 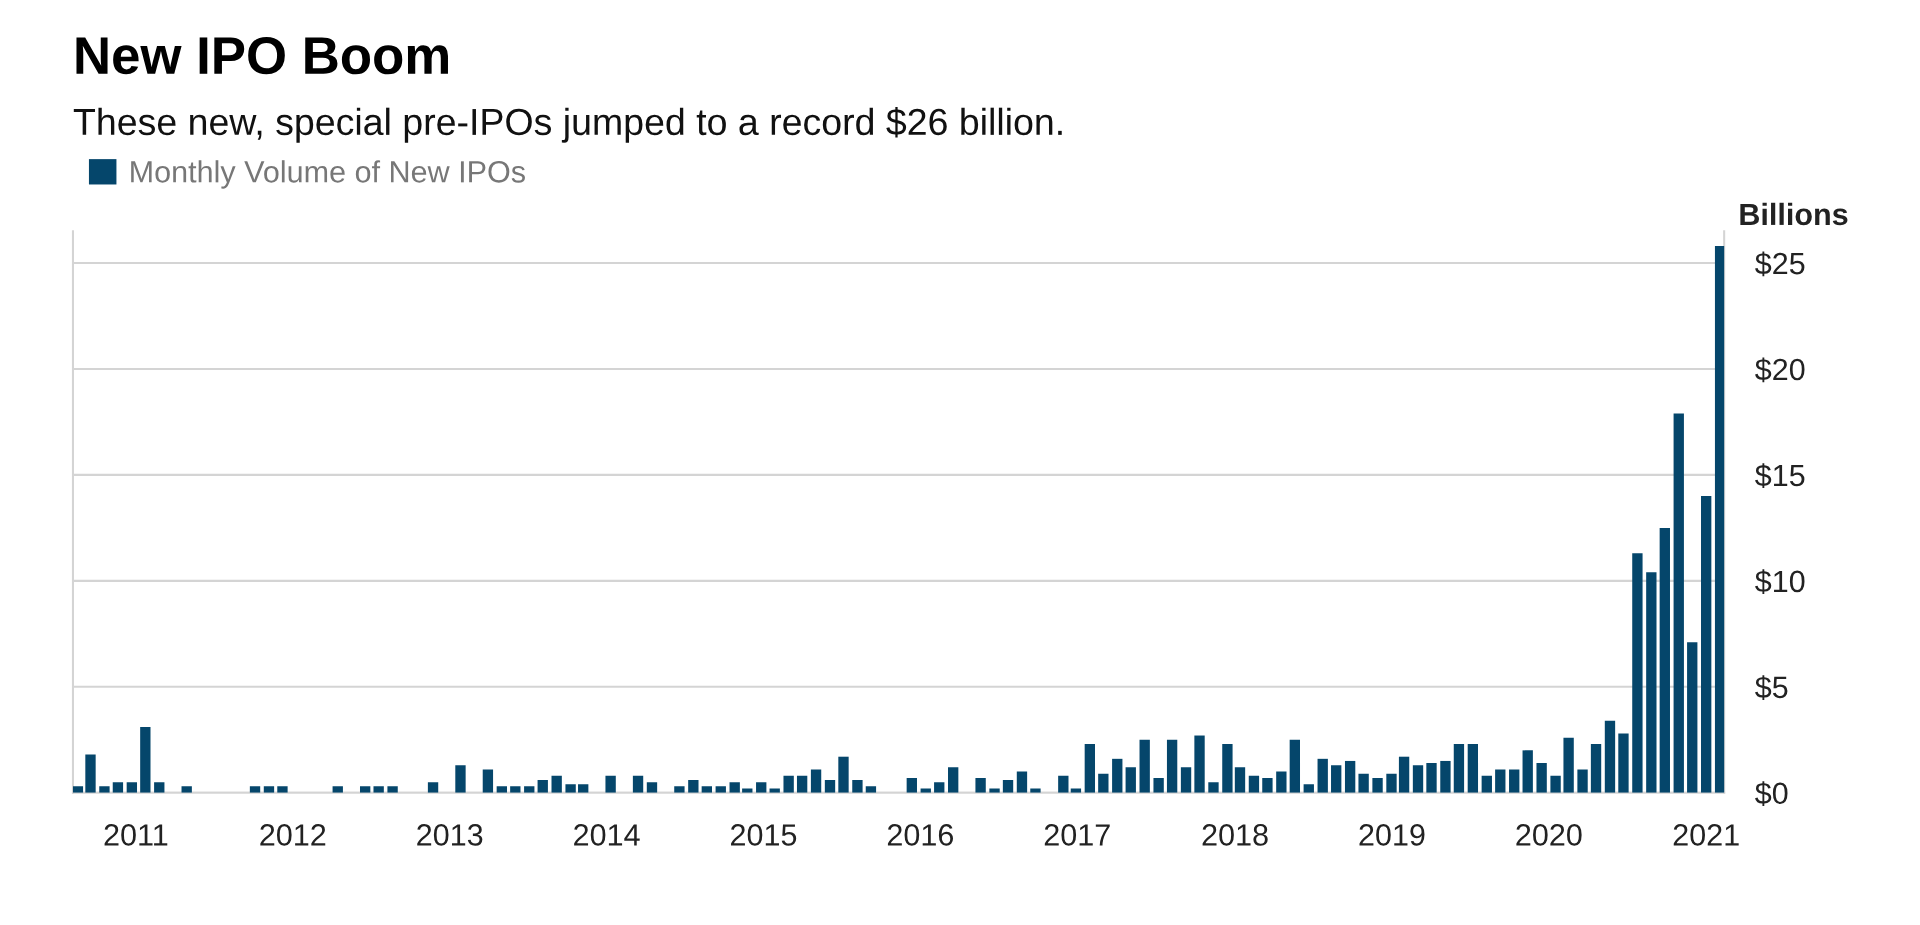 I want to click on y-tick-label: $0, so click(x=1771, y=793).